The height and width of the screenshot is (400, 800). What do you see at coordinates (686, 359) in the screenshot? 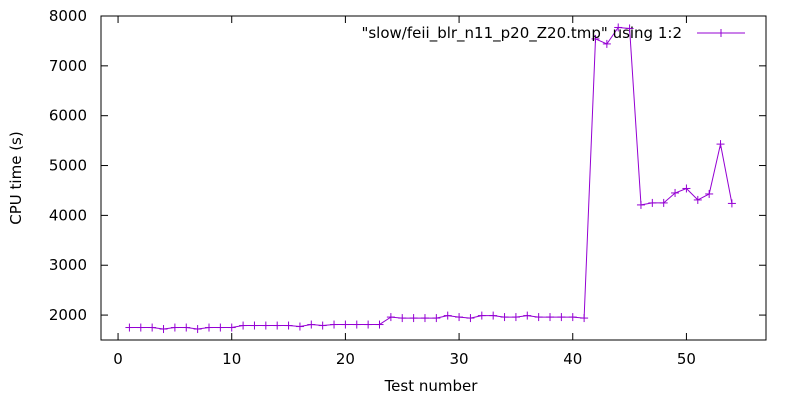
I see `x-tick-label: 50` at bounding box center [686, 359].